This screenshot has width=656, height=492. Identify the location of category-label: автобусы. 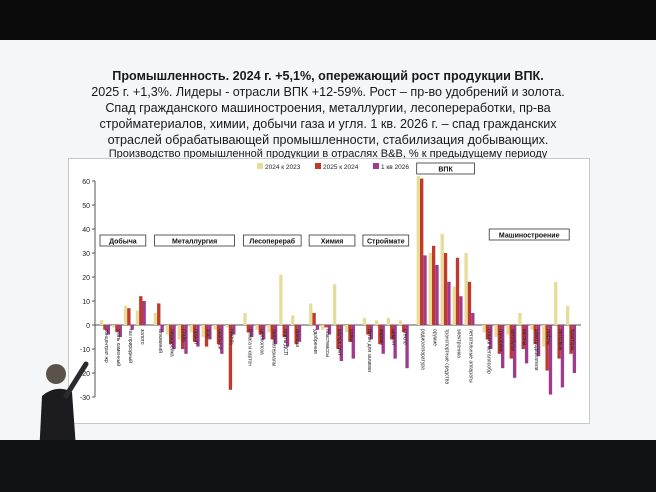
(512, 340).